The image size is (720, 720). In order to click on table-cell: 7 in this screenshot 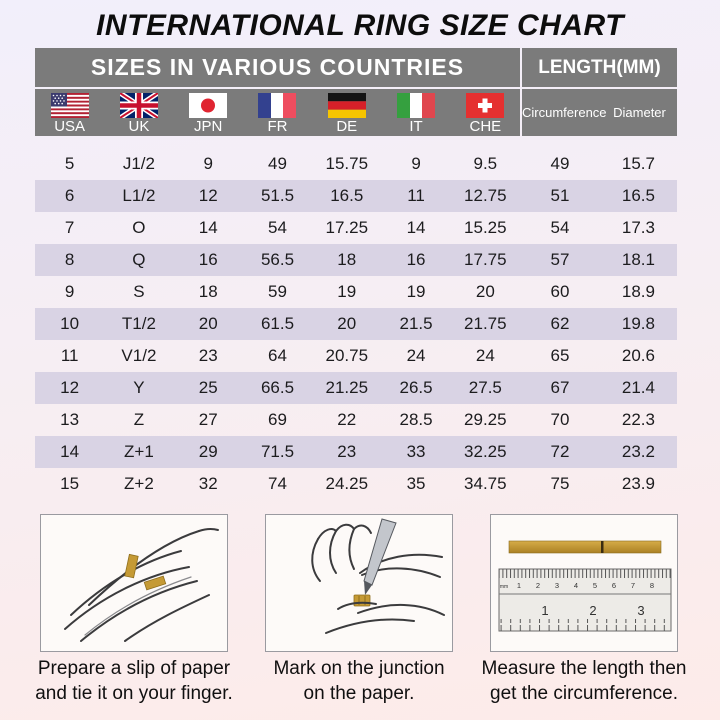, I will do `click(69, 227)`.